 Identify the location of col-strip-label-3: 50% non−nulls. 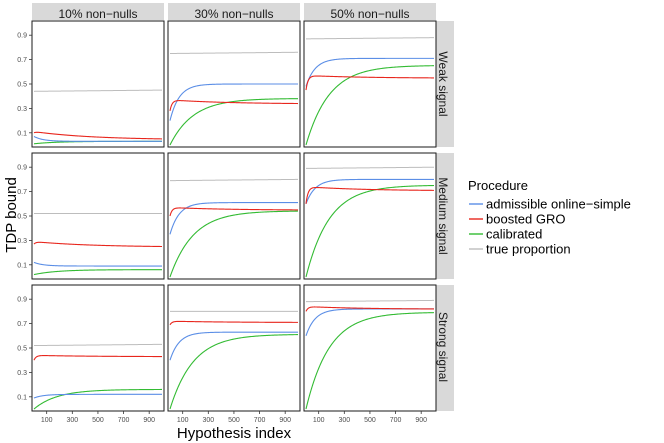
(369, 14).